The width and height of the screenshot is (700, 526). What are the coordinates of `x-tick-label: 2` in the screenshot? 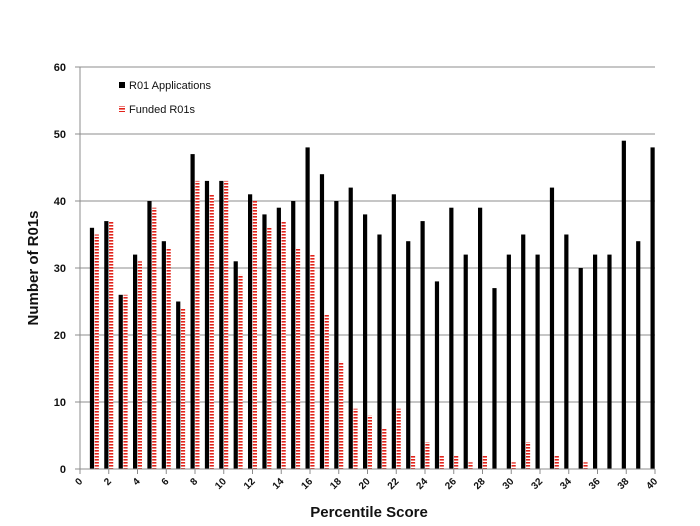 It's located at (108, 482).